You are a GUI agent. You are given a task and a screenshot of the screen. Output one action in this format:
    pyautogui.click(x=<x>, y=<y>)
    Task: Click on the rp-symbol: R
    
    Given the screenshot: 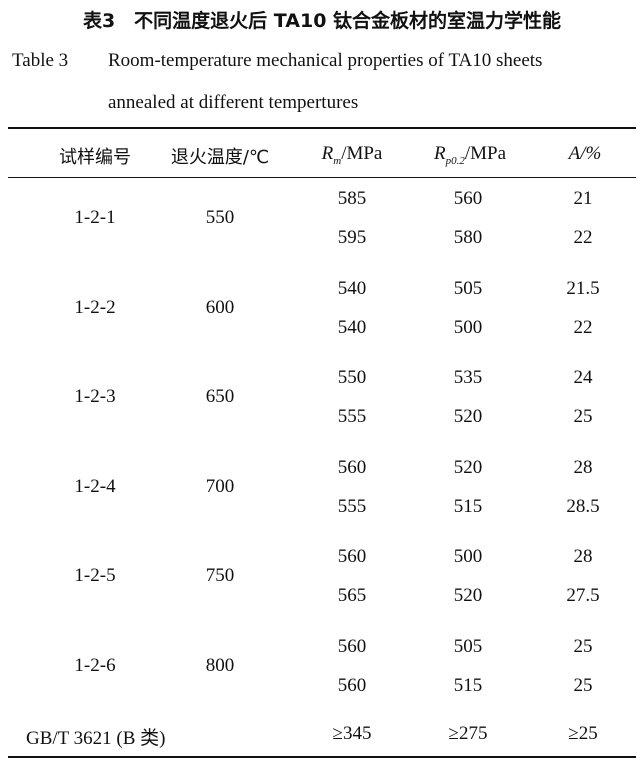 What is the action you would take?
    pyautogui.click(x=439, y=153)
    